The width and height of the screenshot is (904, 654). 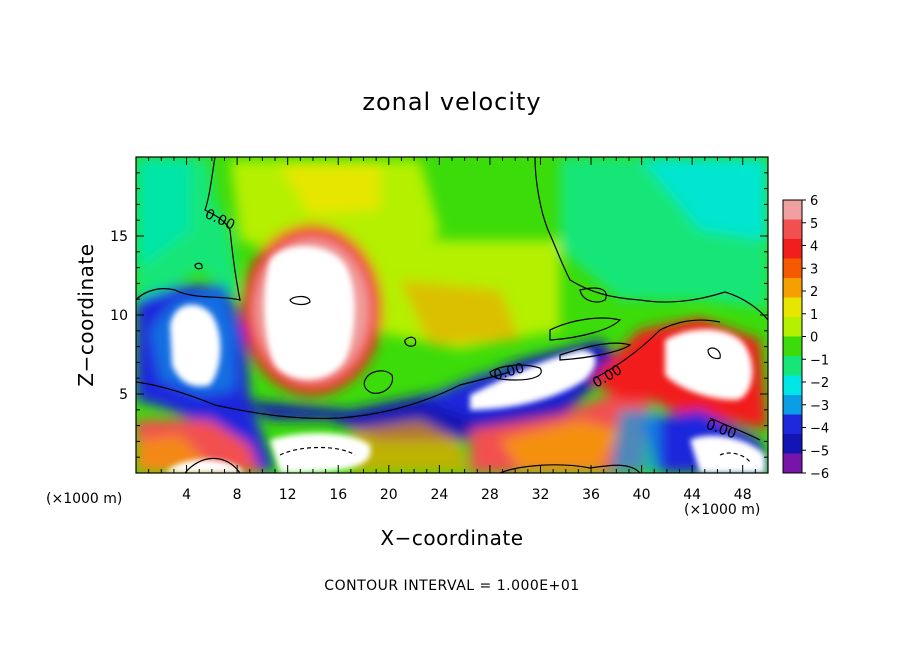 What do you see at coordinates (819, 474) in the screenshot?
I see `colorbar-label: −6` at bounding box center [819, 474].